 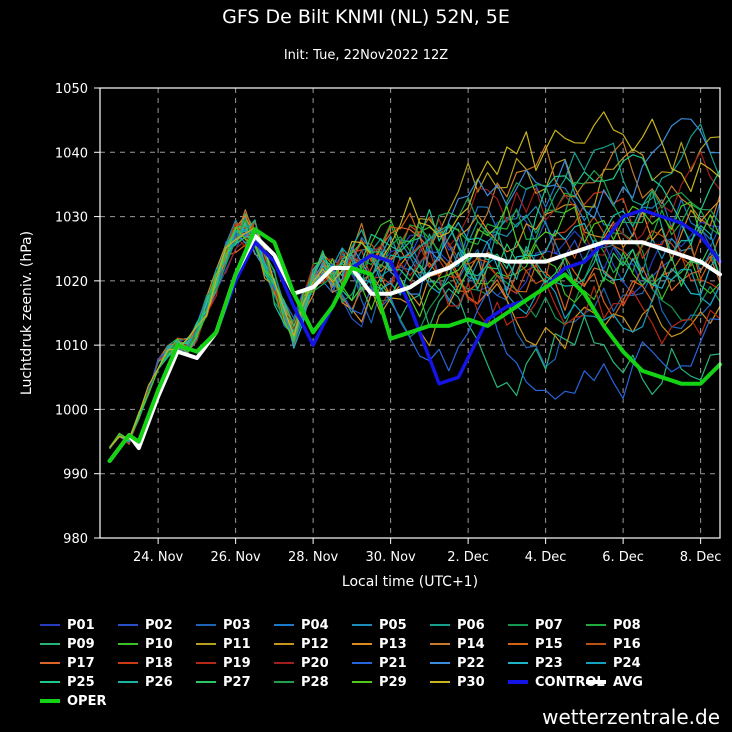 What do you see at coordinates (549, 644) in the screenshot?
I see `legend-label: P15` at bounding box center [549, 644].